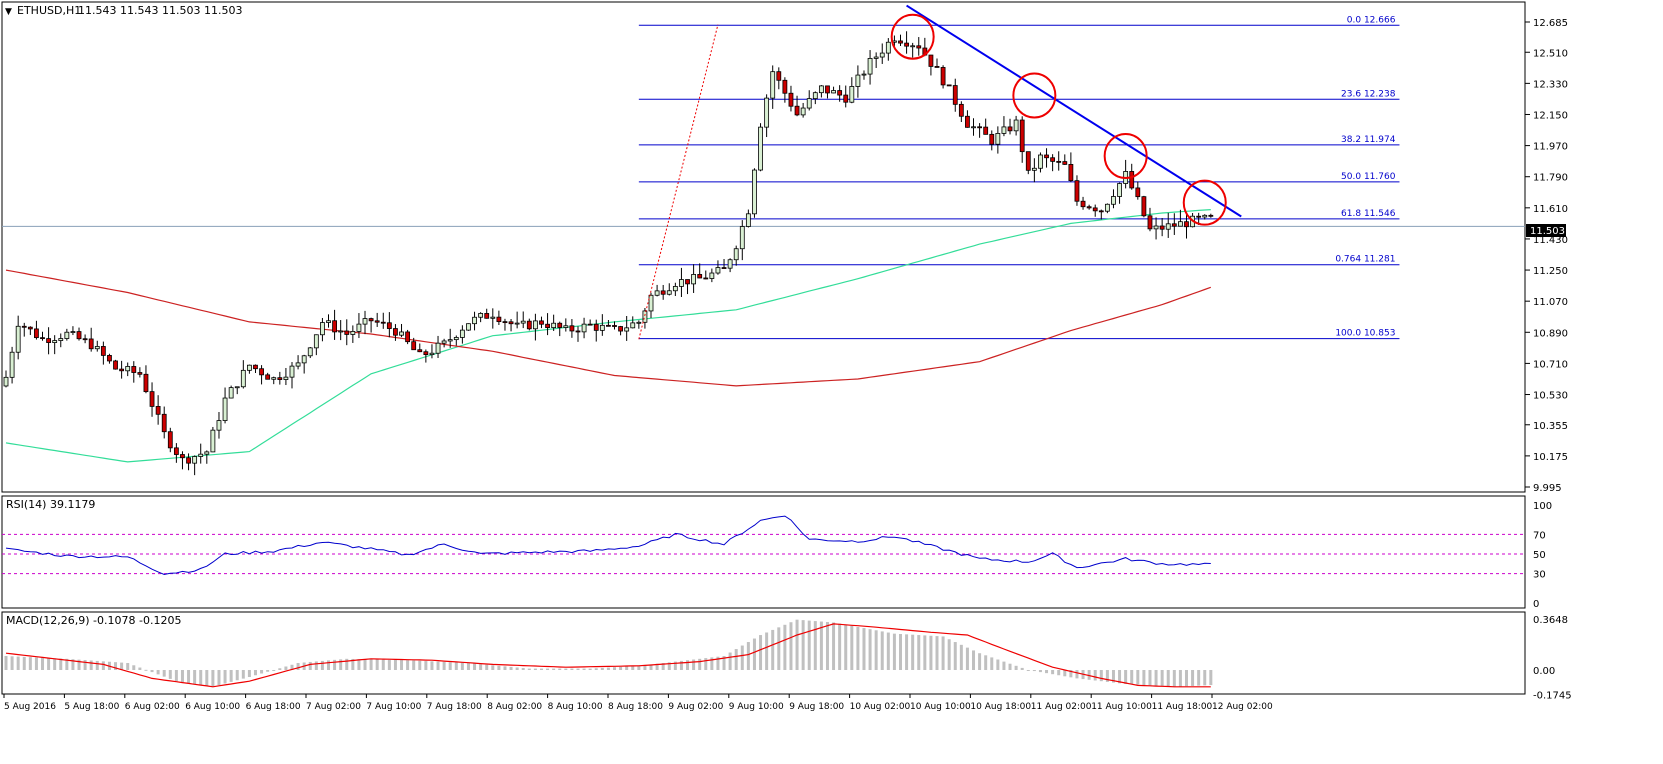 The width and height of the screenshot is (1663, 764). Describe the element at coordinates (763, 545) in the screenshot. I see `rsi-plot-layer` at that location.